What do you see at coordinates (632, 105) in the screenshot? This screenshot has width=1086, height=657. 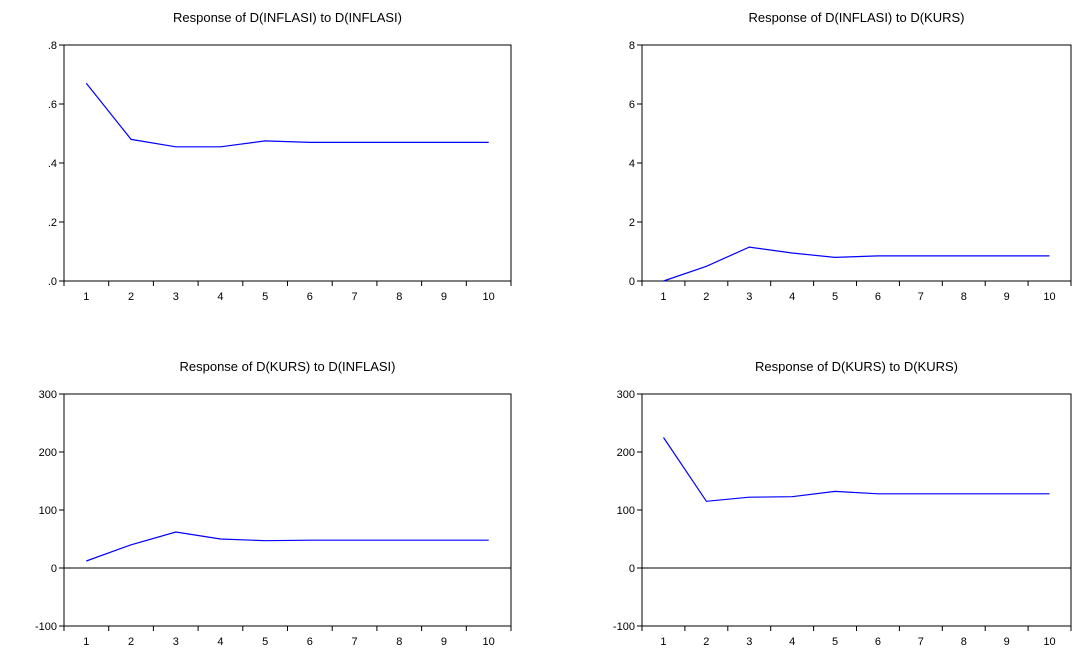 I see `y-tick-label: 6` at bounding box center [632, 105].